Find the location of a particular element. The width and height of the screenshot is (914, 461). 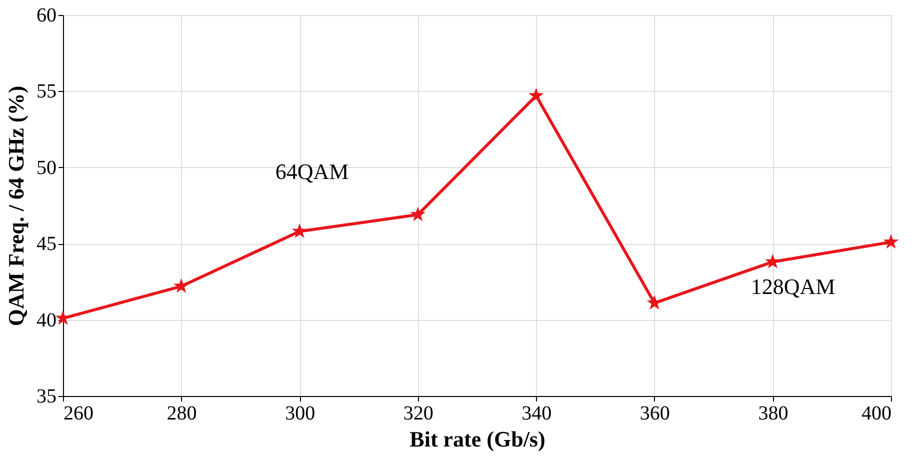

x-tick-label: 360 is located at coordinates (655, 413).